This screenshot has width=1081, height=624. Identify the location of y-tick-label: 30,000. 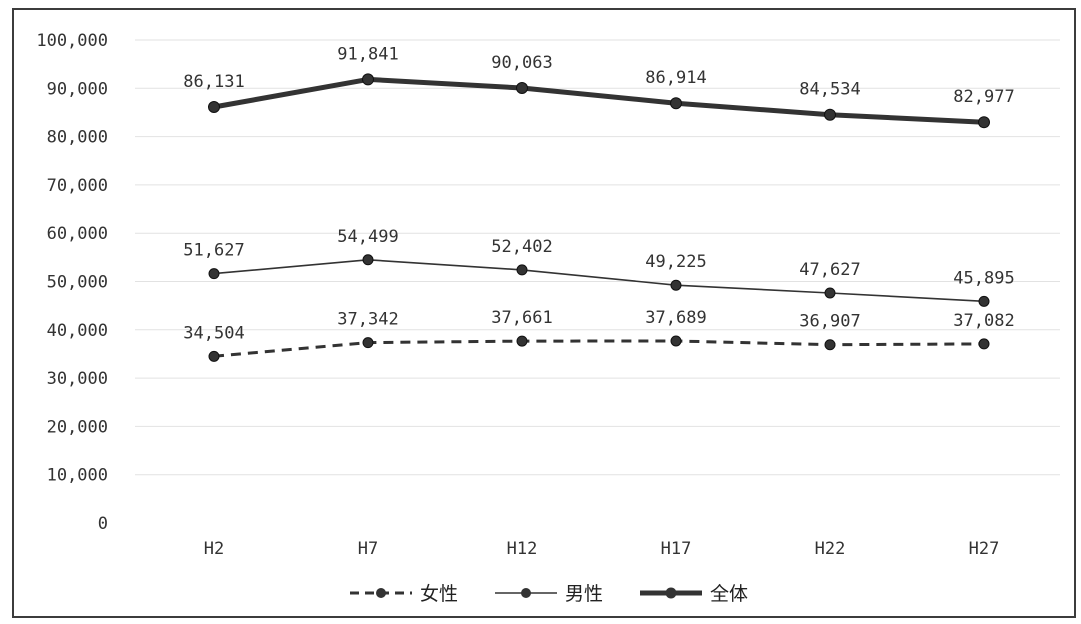
(77, 379).